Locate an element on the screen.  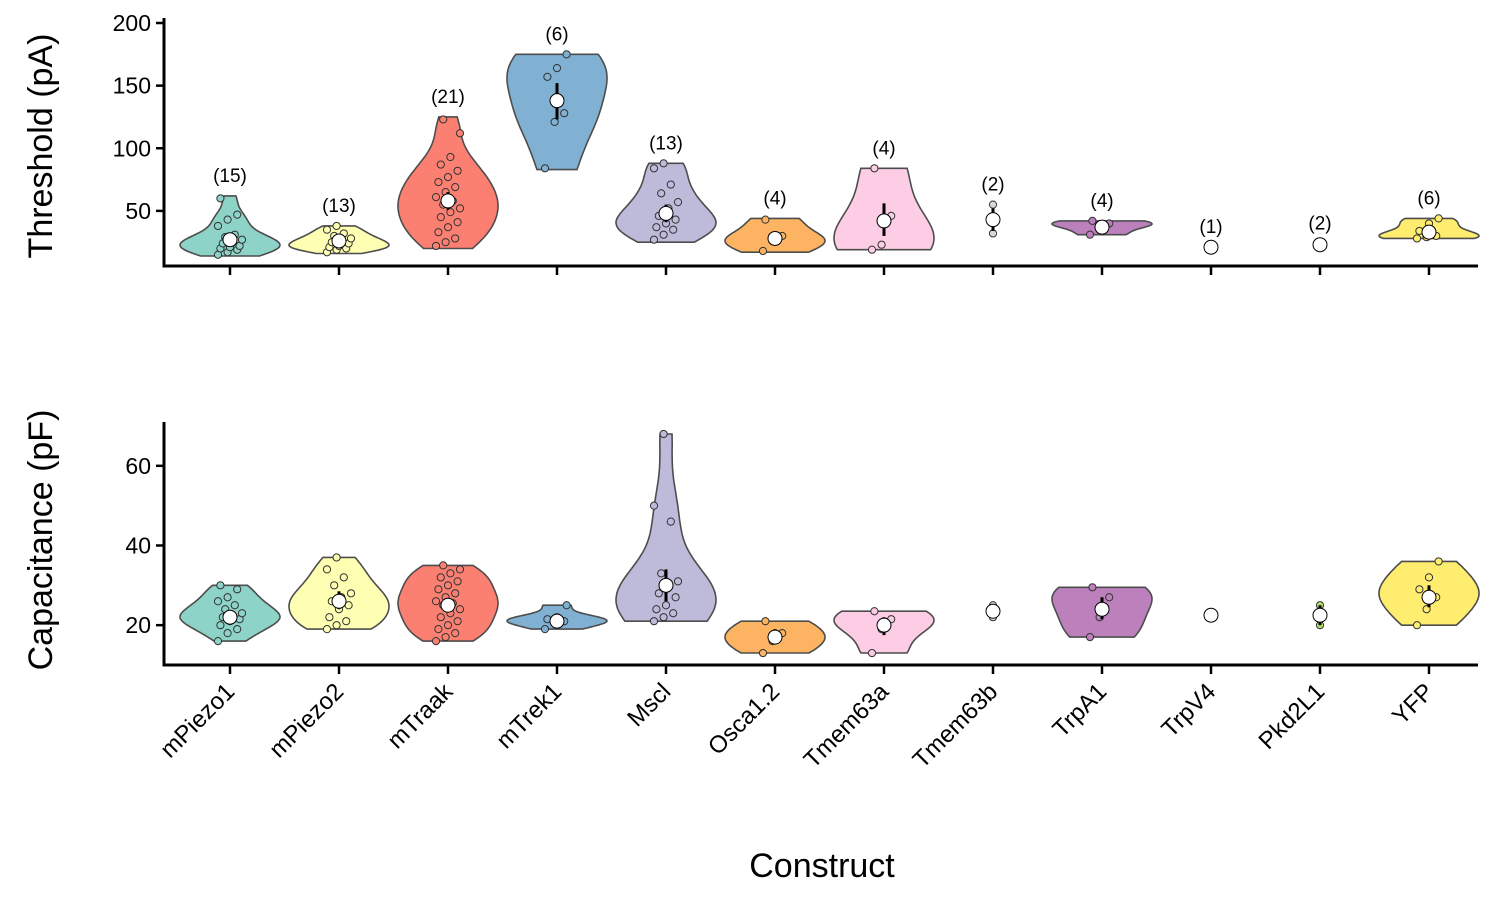
top-violin-group-tmem63a: (4) is located at coordinates (884, 196).